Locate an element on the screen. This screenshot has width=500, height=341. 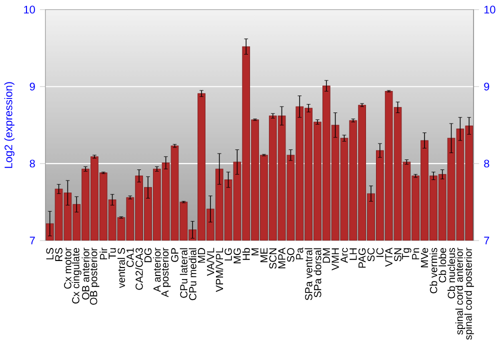
x-tick-label: Pir is located at coordinates (104, 254).